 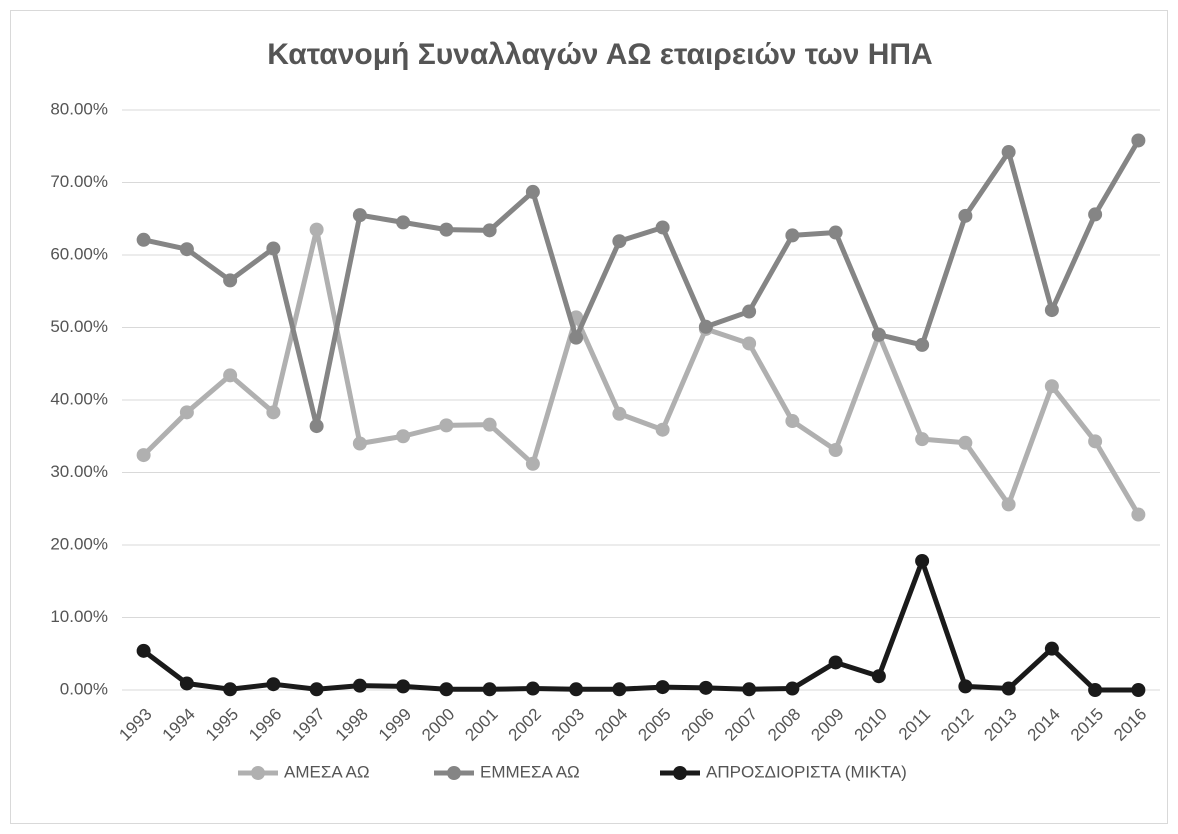 I want to click on y-tick-label: 0.00%, so click(x=84, y=688).